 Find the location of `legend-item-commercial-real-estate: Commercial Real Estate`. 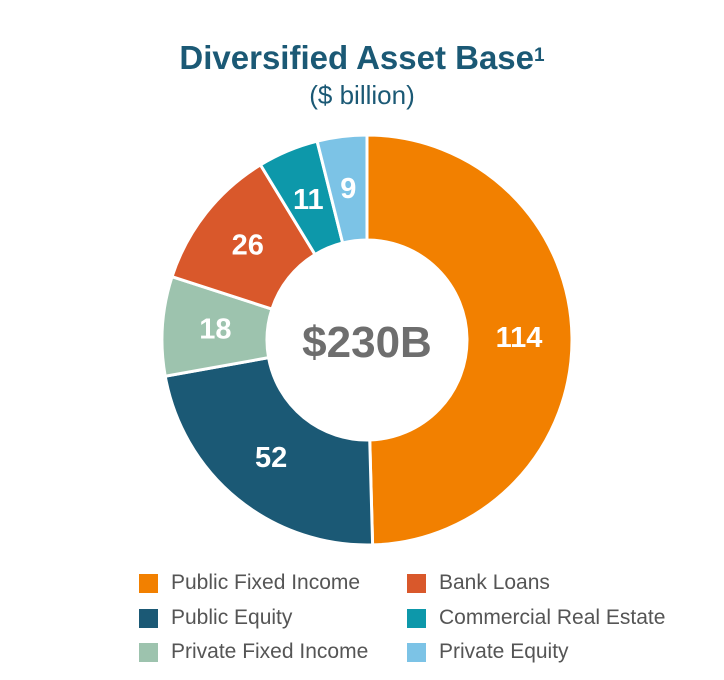

legend-item-commercial-real-estate: Commercial Real Estate is located at coordinates (536, 618).